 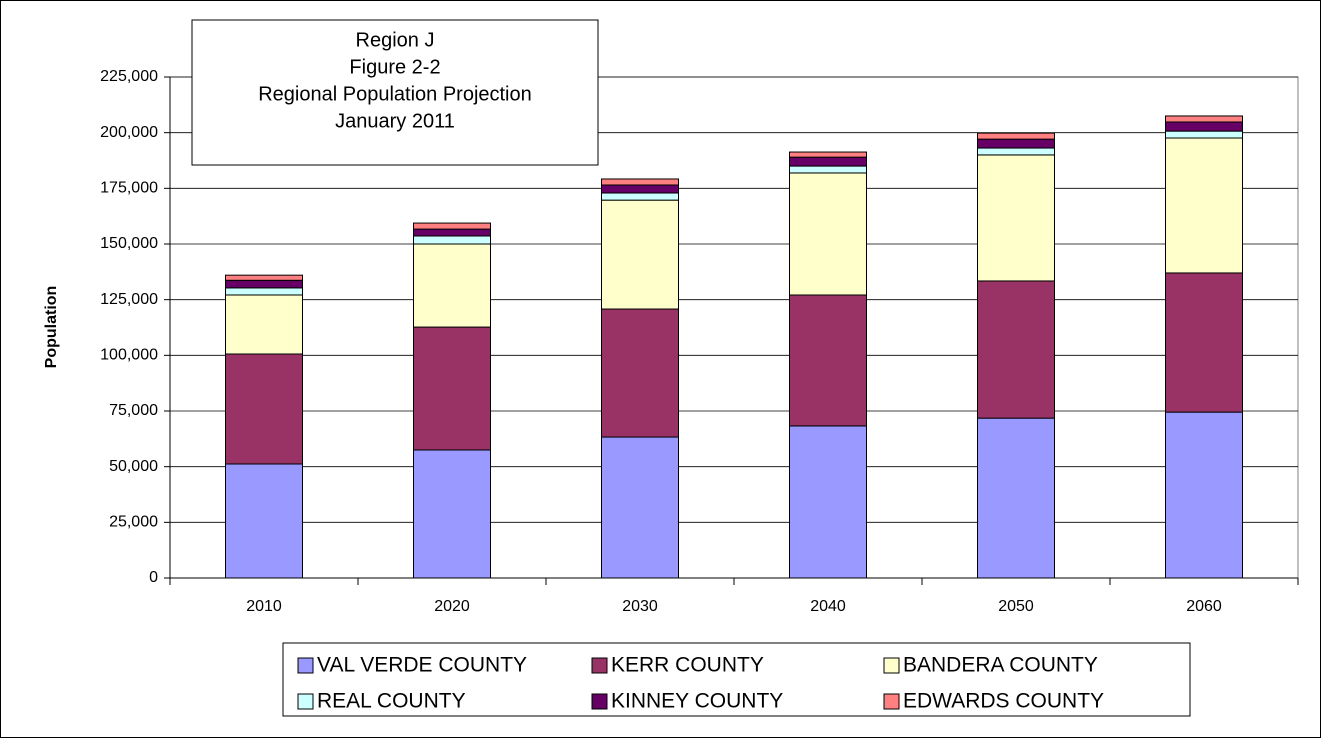 I want to click on legend-label: KERR COUNTY, so click(x=687, y=665).